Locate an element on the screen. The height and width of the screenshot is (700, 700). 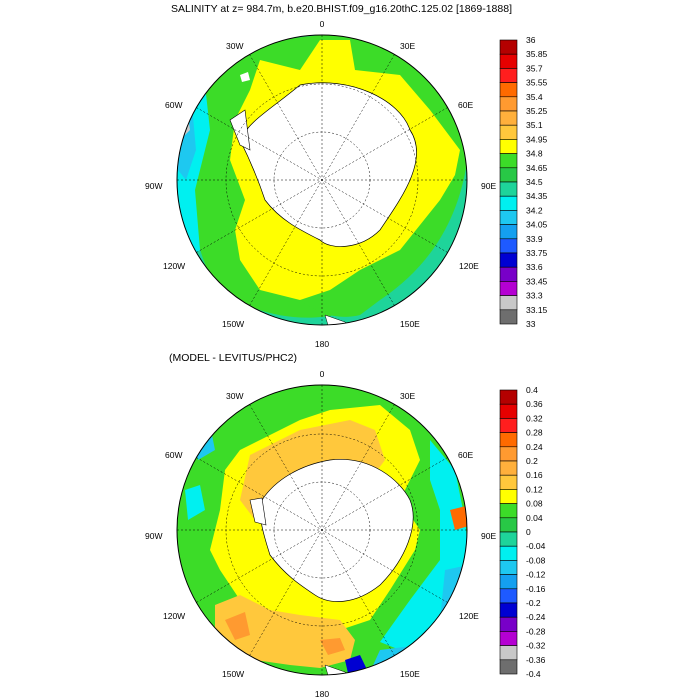
colorbar-label: 34.95 is located at coordinates (537, 139).